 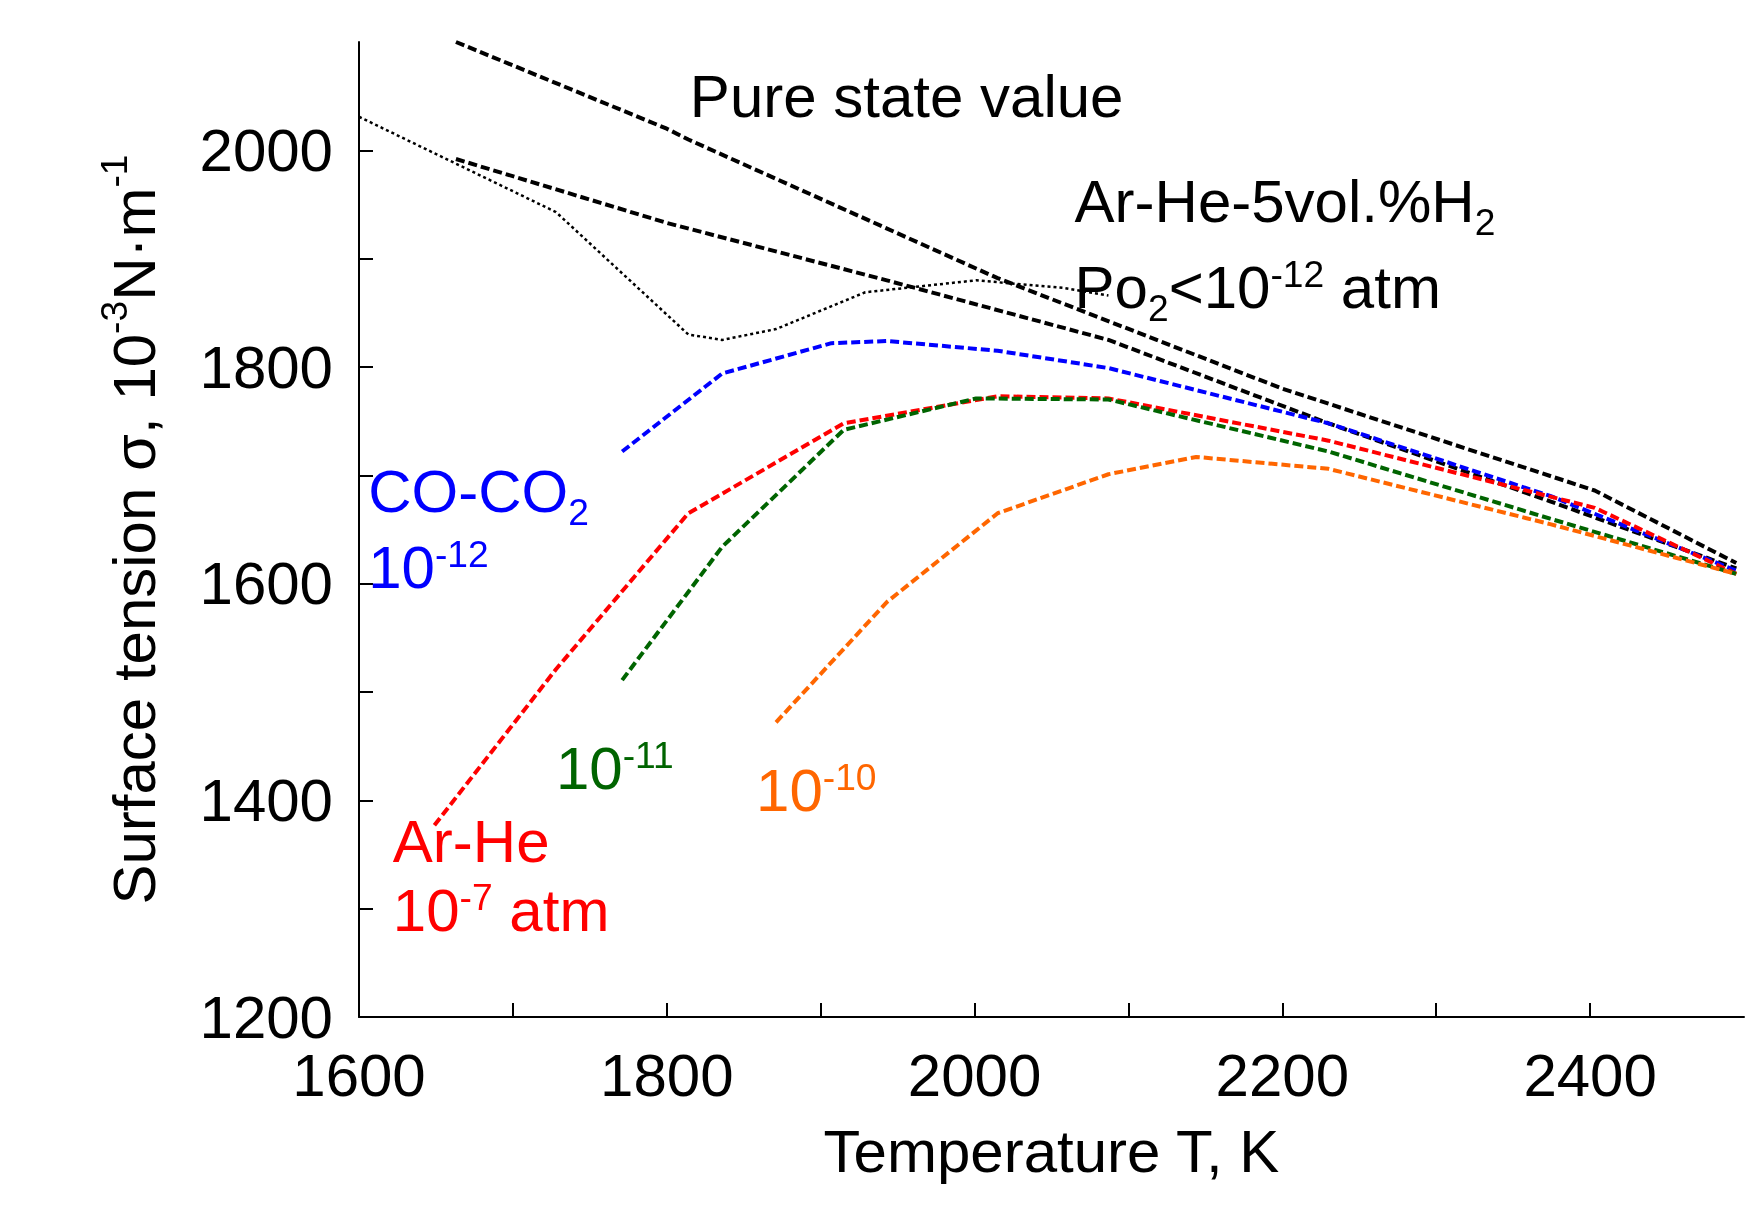 What do you see at coordinates (1285, 204) in the screenshot?
I see `annotation: Ar-He-5vol.%H$_{2}$` at bounding box center [1285, 204].